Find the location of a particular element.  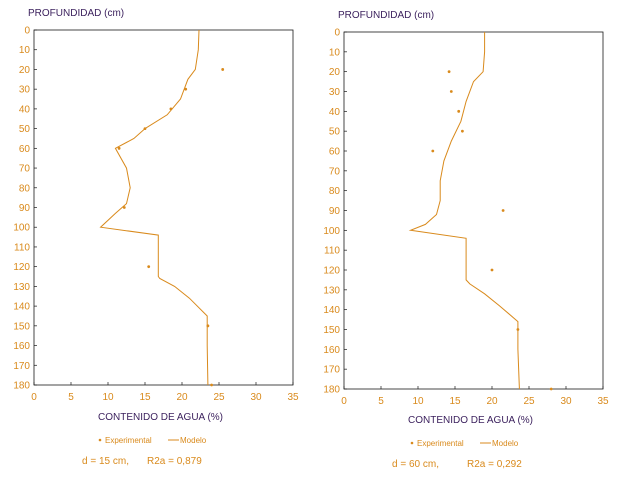

caption-r2a: R2a = 0,292 is located at coordinates (494, 464).